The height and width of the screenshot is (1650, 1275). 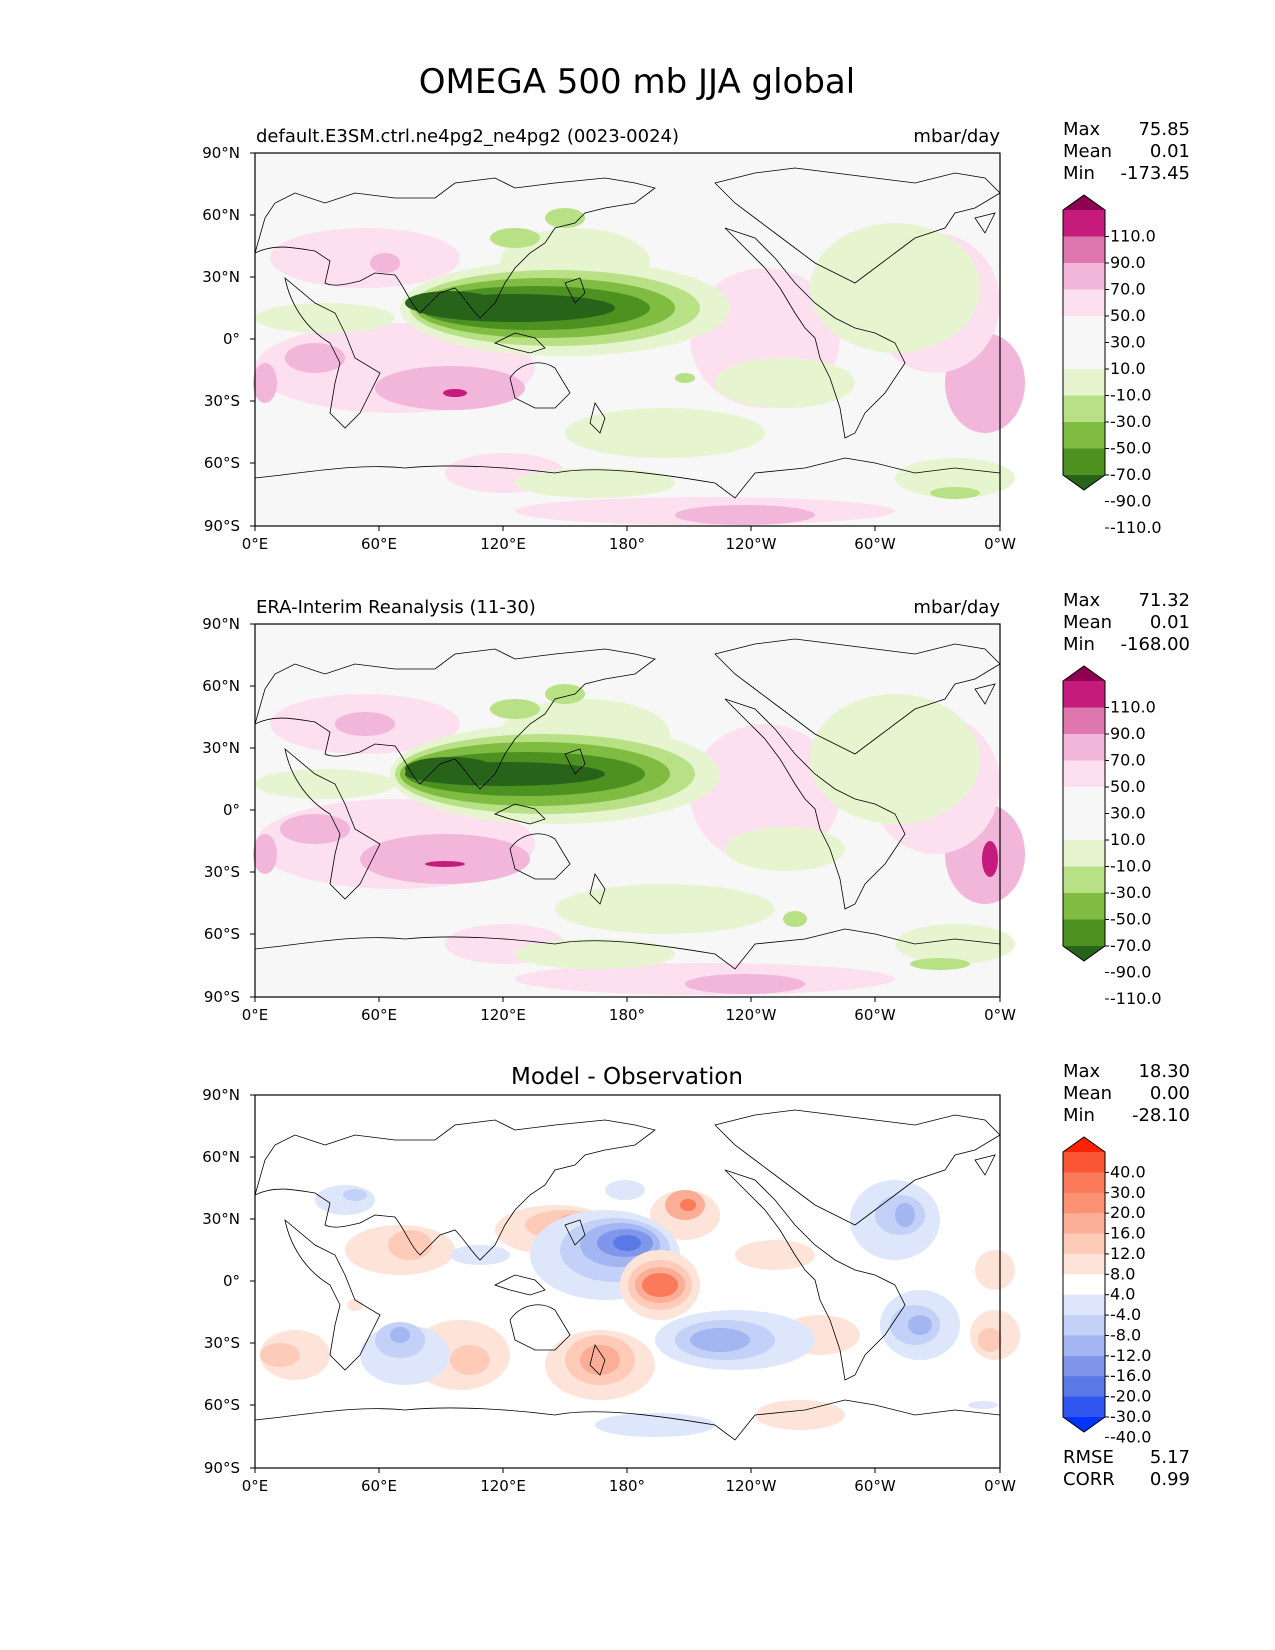 I want to click on colorbar-level-label: 110.0, so click(x=1133, y=707).